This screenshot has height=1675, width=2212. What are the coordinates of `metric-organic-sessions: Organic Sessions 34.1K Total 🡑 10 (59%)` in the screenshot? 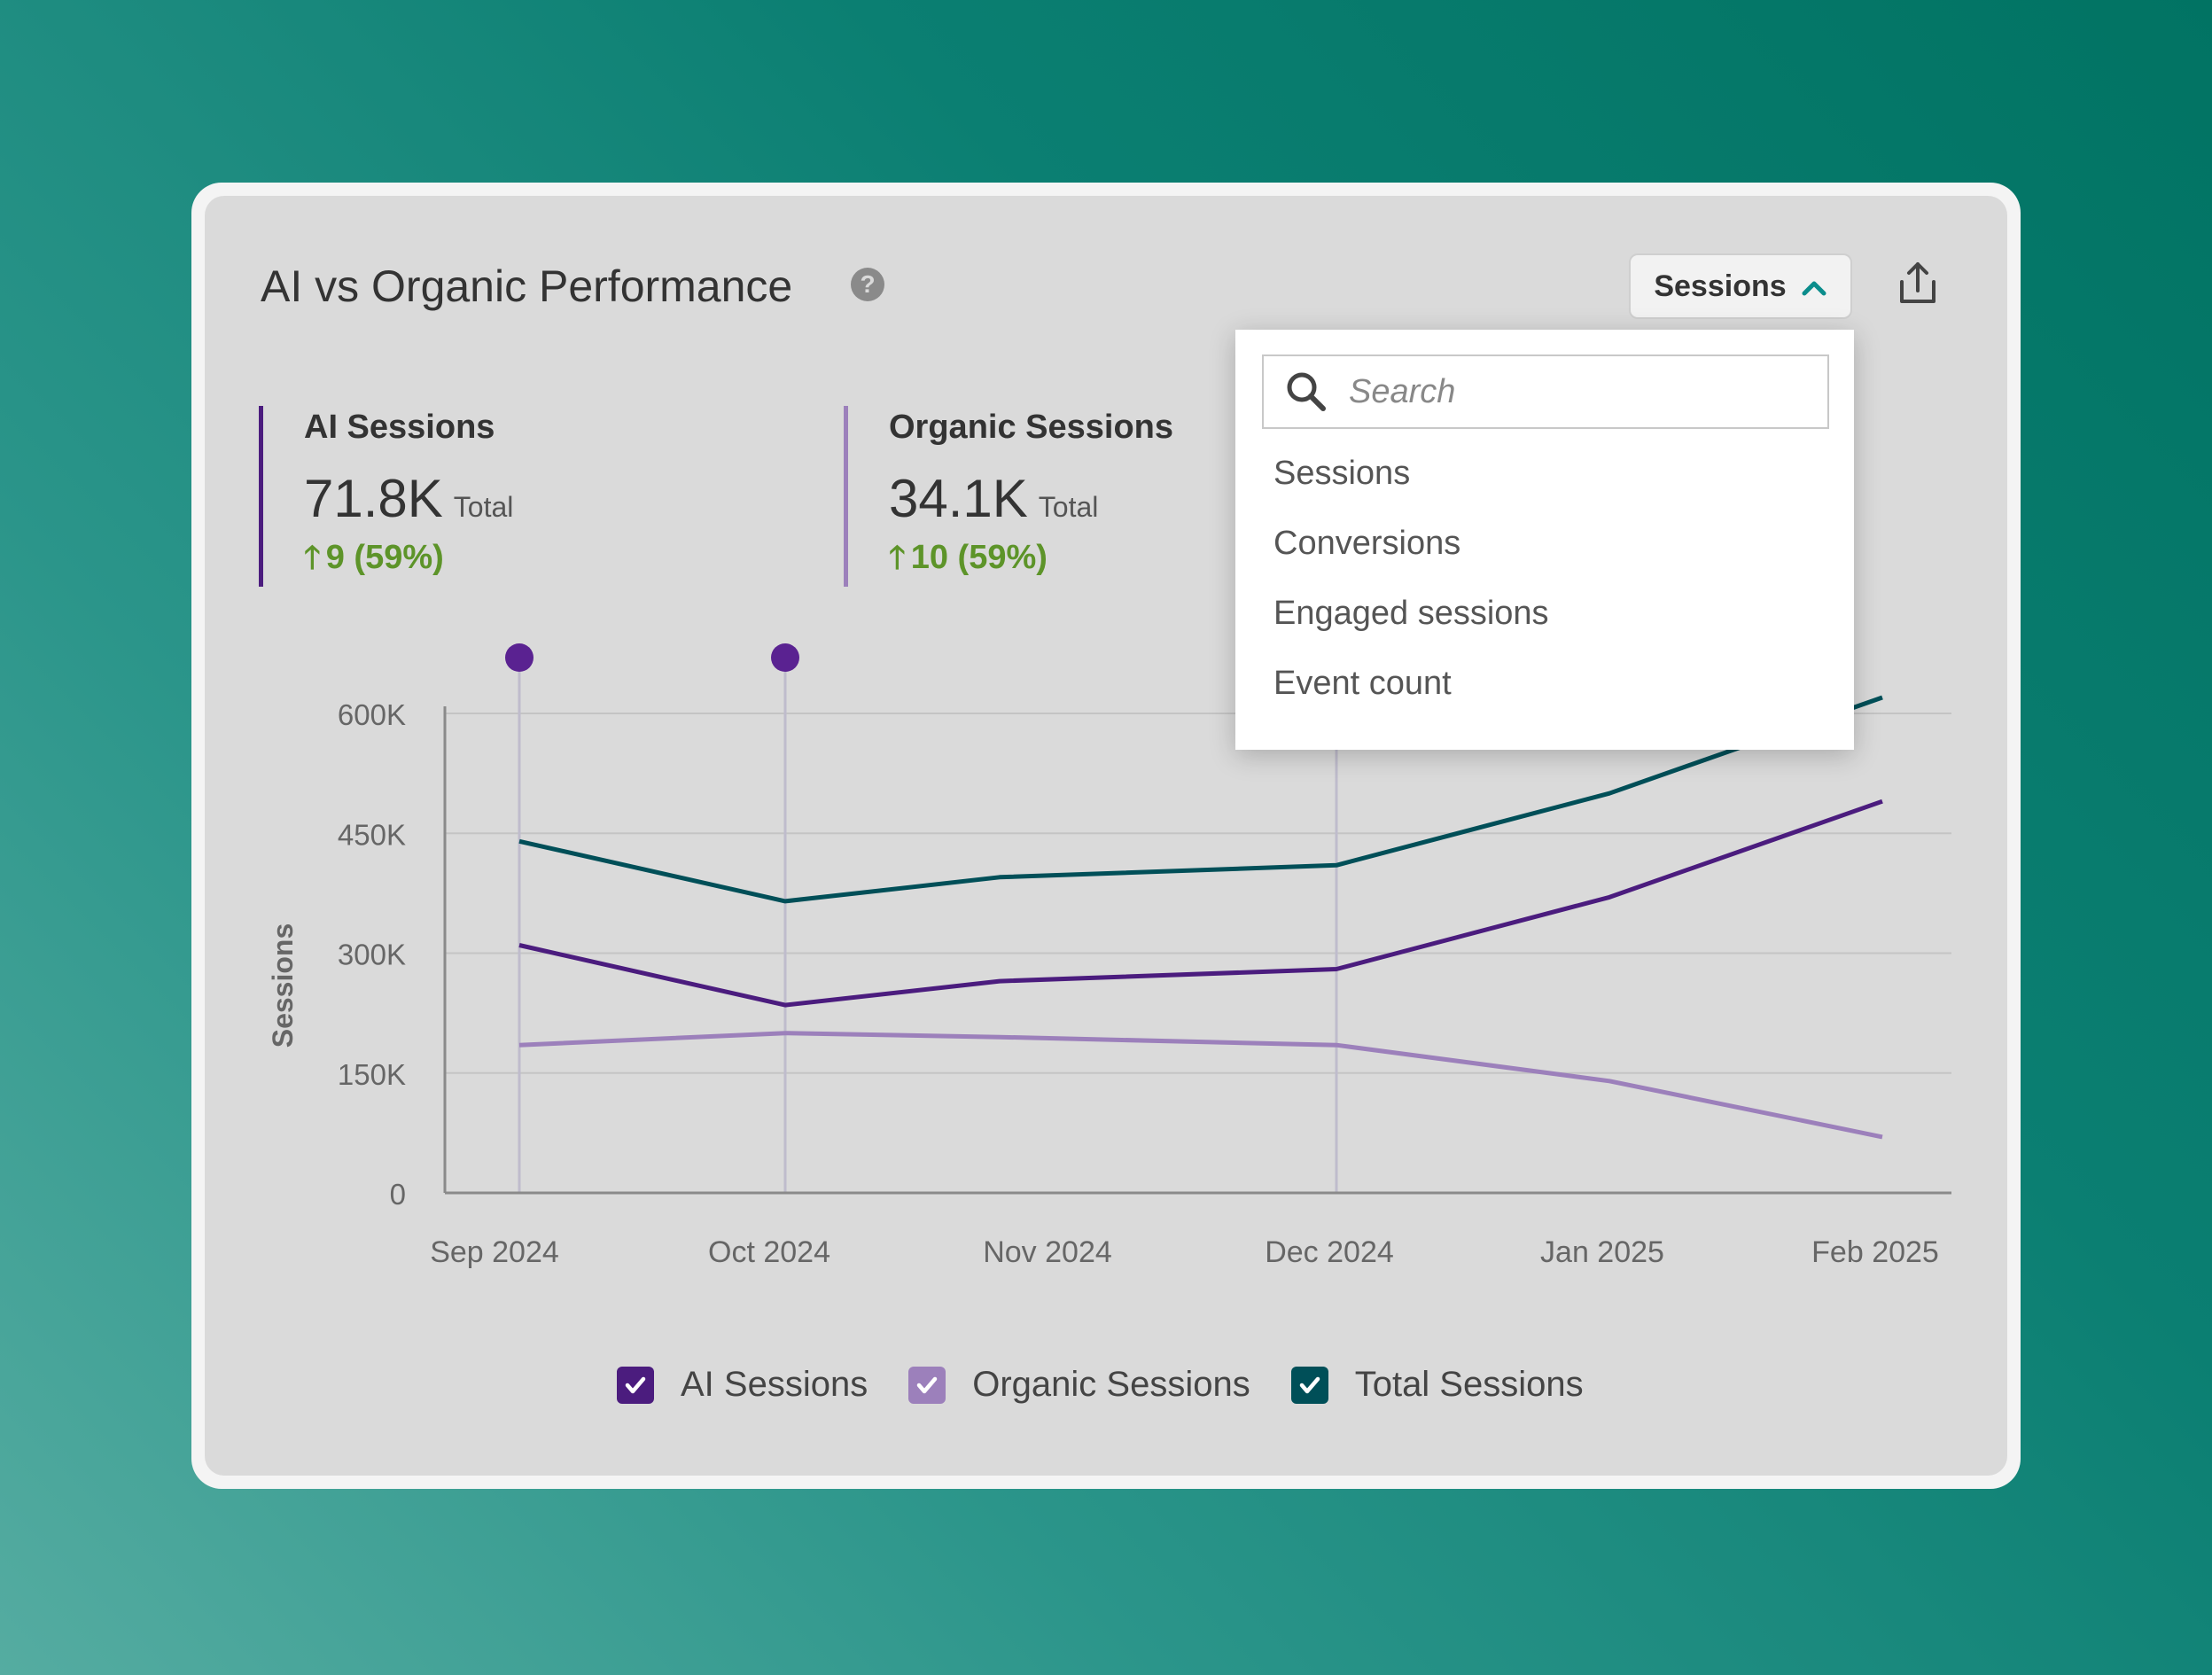 It's located at (1008, 496).